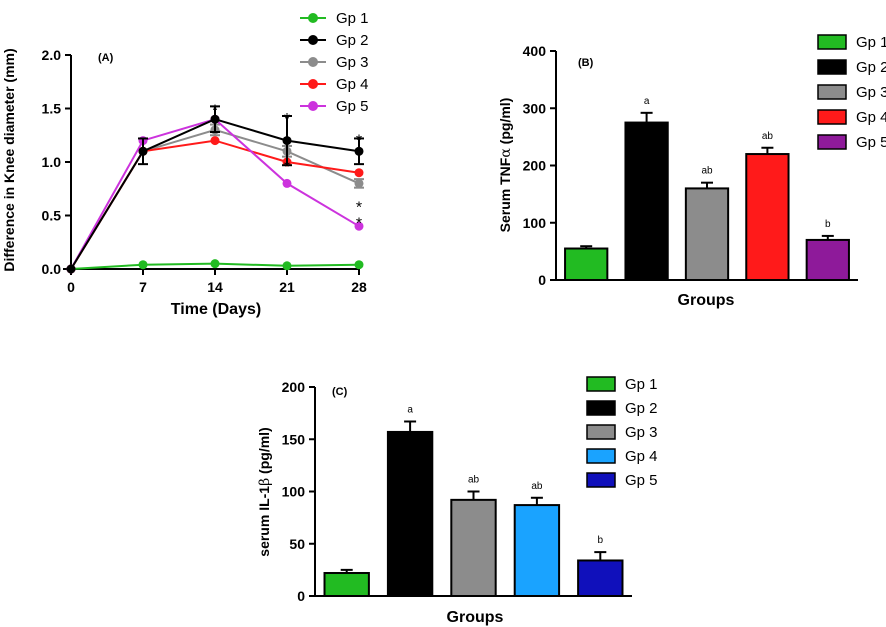  Describe the element at coordinates (359, 287) in the screenshot. I see `panel-a-x-tick-label: 28` at that location.